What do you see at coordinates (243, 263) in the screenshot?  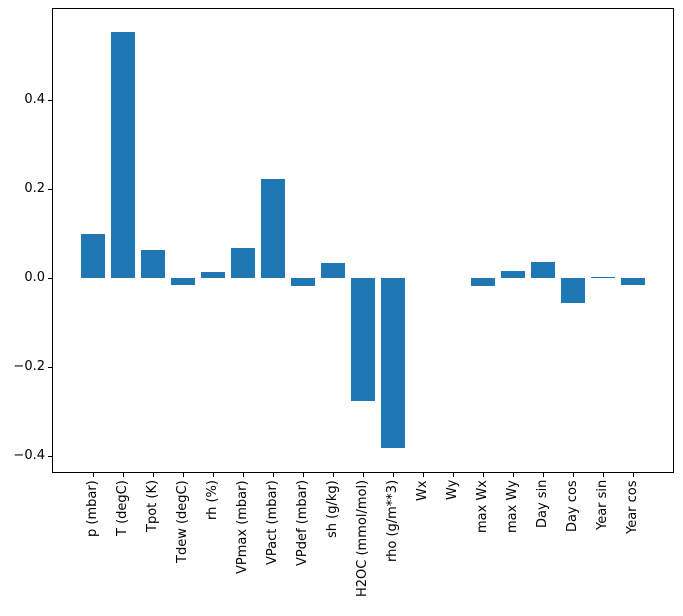 I see `bar-vpmax-mbar` at bounding box center [243, 263].